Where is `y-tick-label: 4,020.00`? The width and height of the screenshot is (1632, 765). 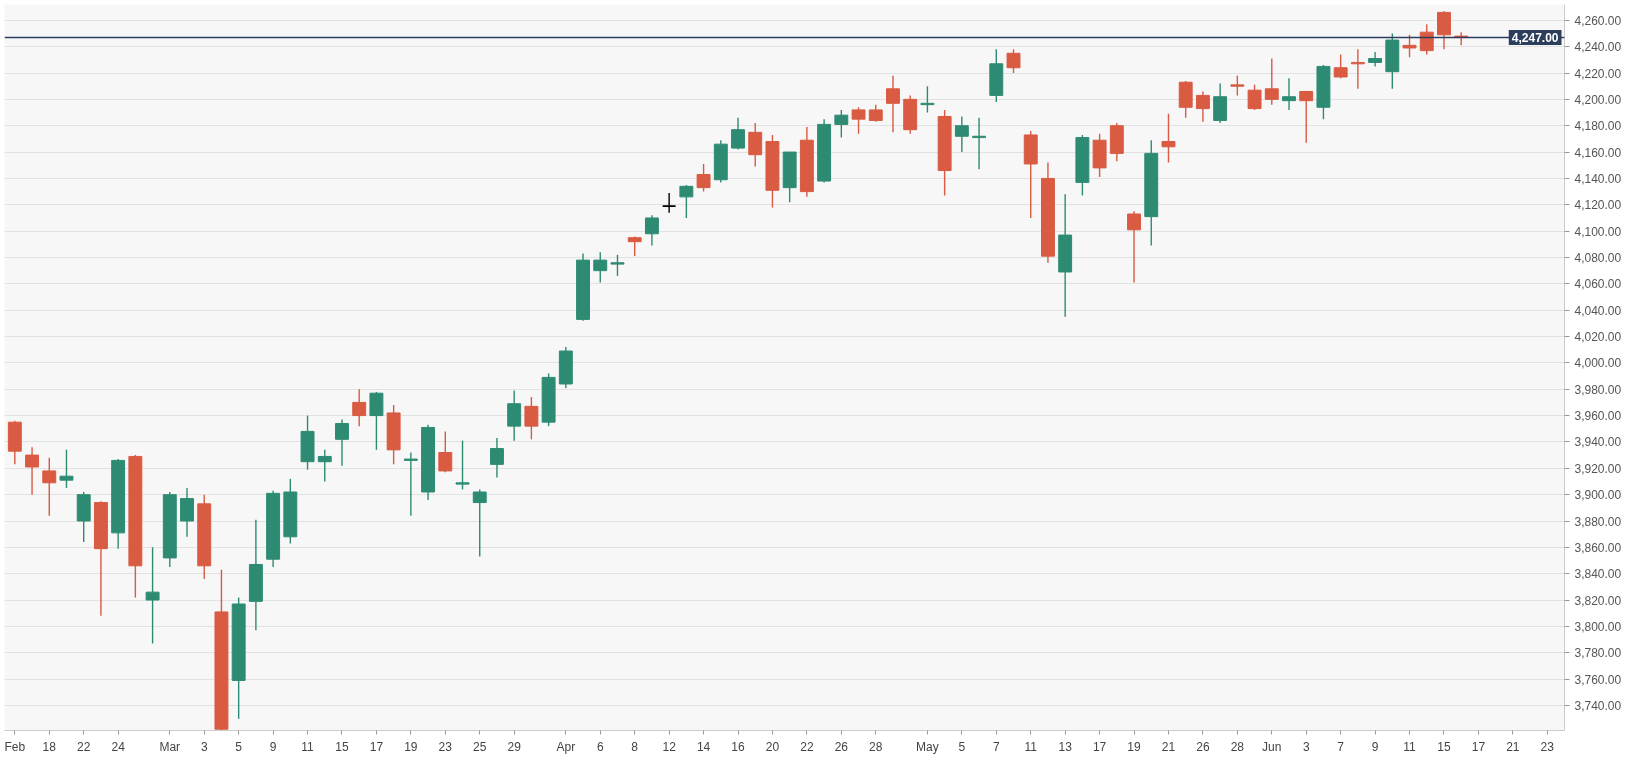
y-tick-label: 4,020.00 is located at coordinates (1598, 337).